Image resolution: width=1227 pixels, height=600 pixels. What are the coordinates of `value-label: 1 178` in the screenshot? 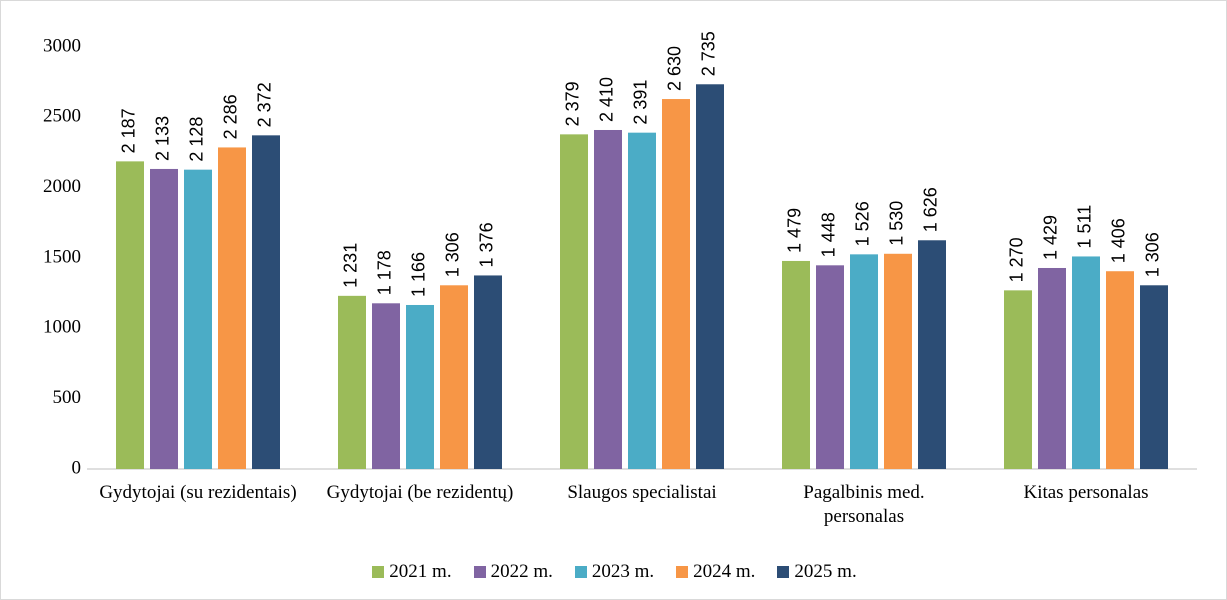 It's located at (385, 272).